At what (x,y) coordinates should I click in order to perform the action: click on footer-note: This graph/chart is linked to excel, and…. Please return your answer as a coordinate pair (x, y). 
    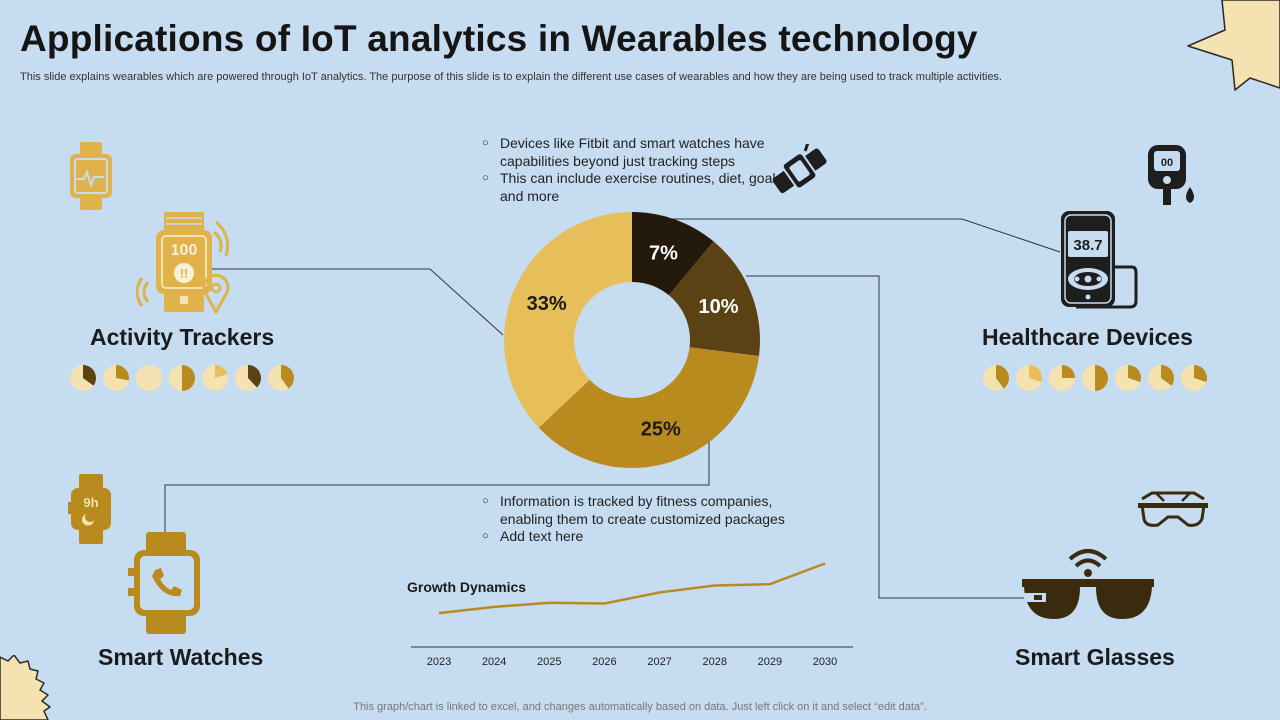
    Looking at the image, I should click on (640, 707).